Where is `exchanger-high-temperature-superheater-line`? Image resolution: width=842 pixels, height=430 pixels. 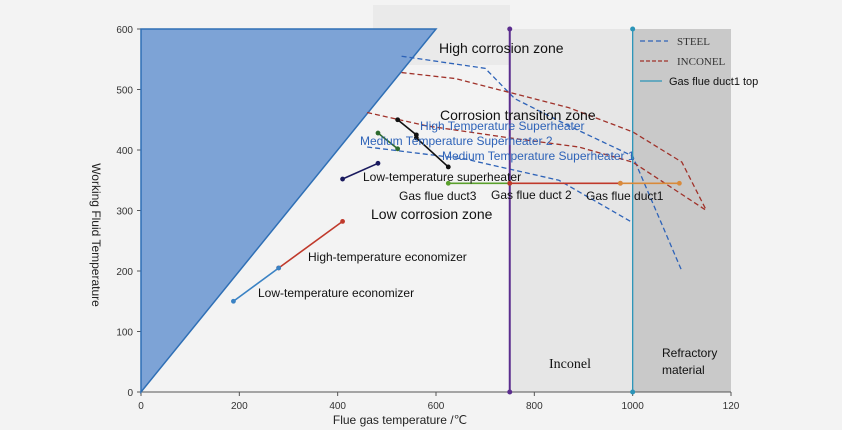
exchanger-high-temperature-superheater-line is located at coordinates (407, 127).